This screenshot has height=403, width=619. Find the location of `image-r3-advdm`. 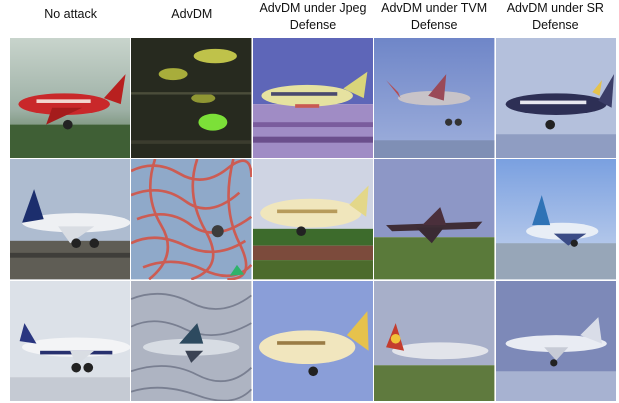

image-r3-advdm is located at coordinates (191, 340).